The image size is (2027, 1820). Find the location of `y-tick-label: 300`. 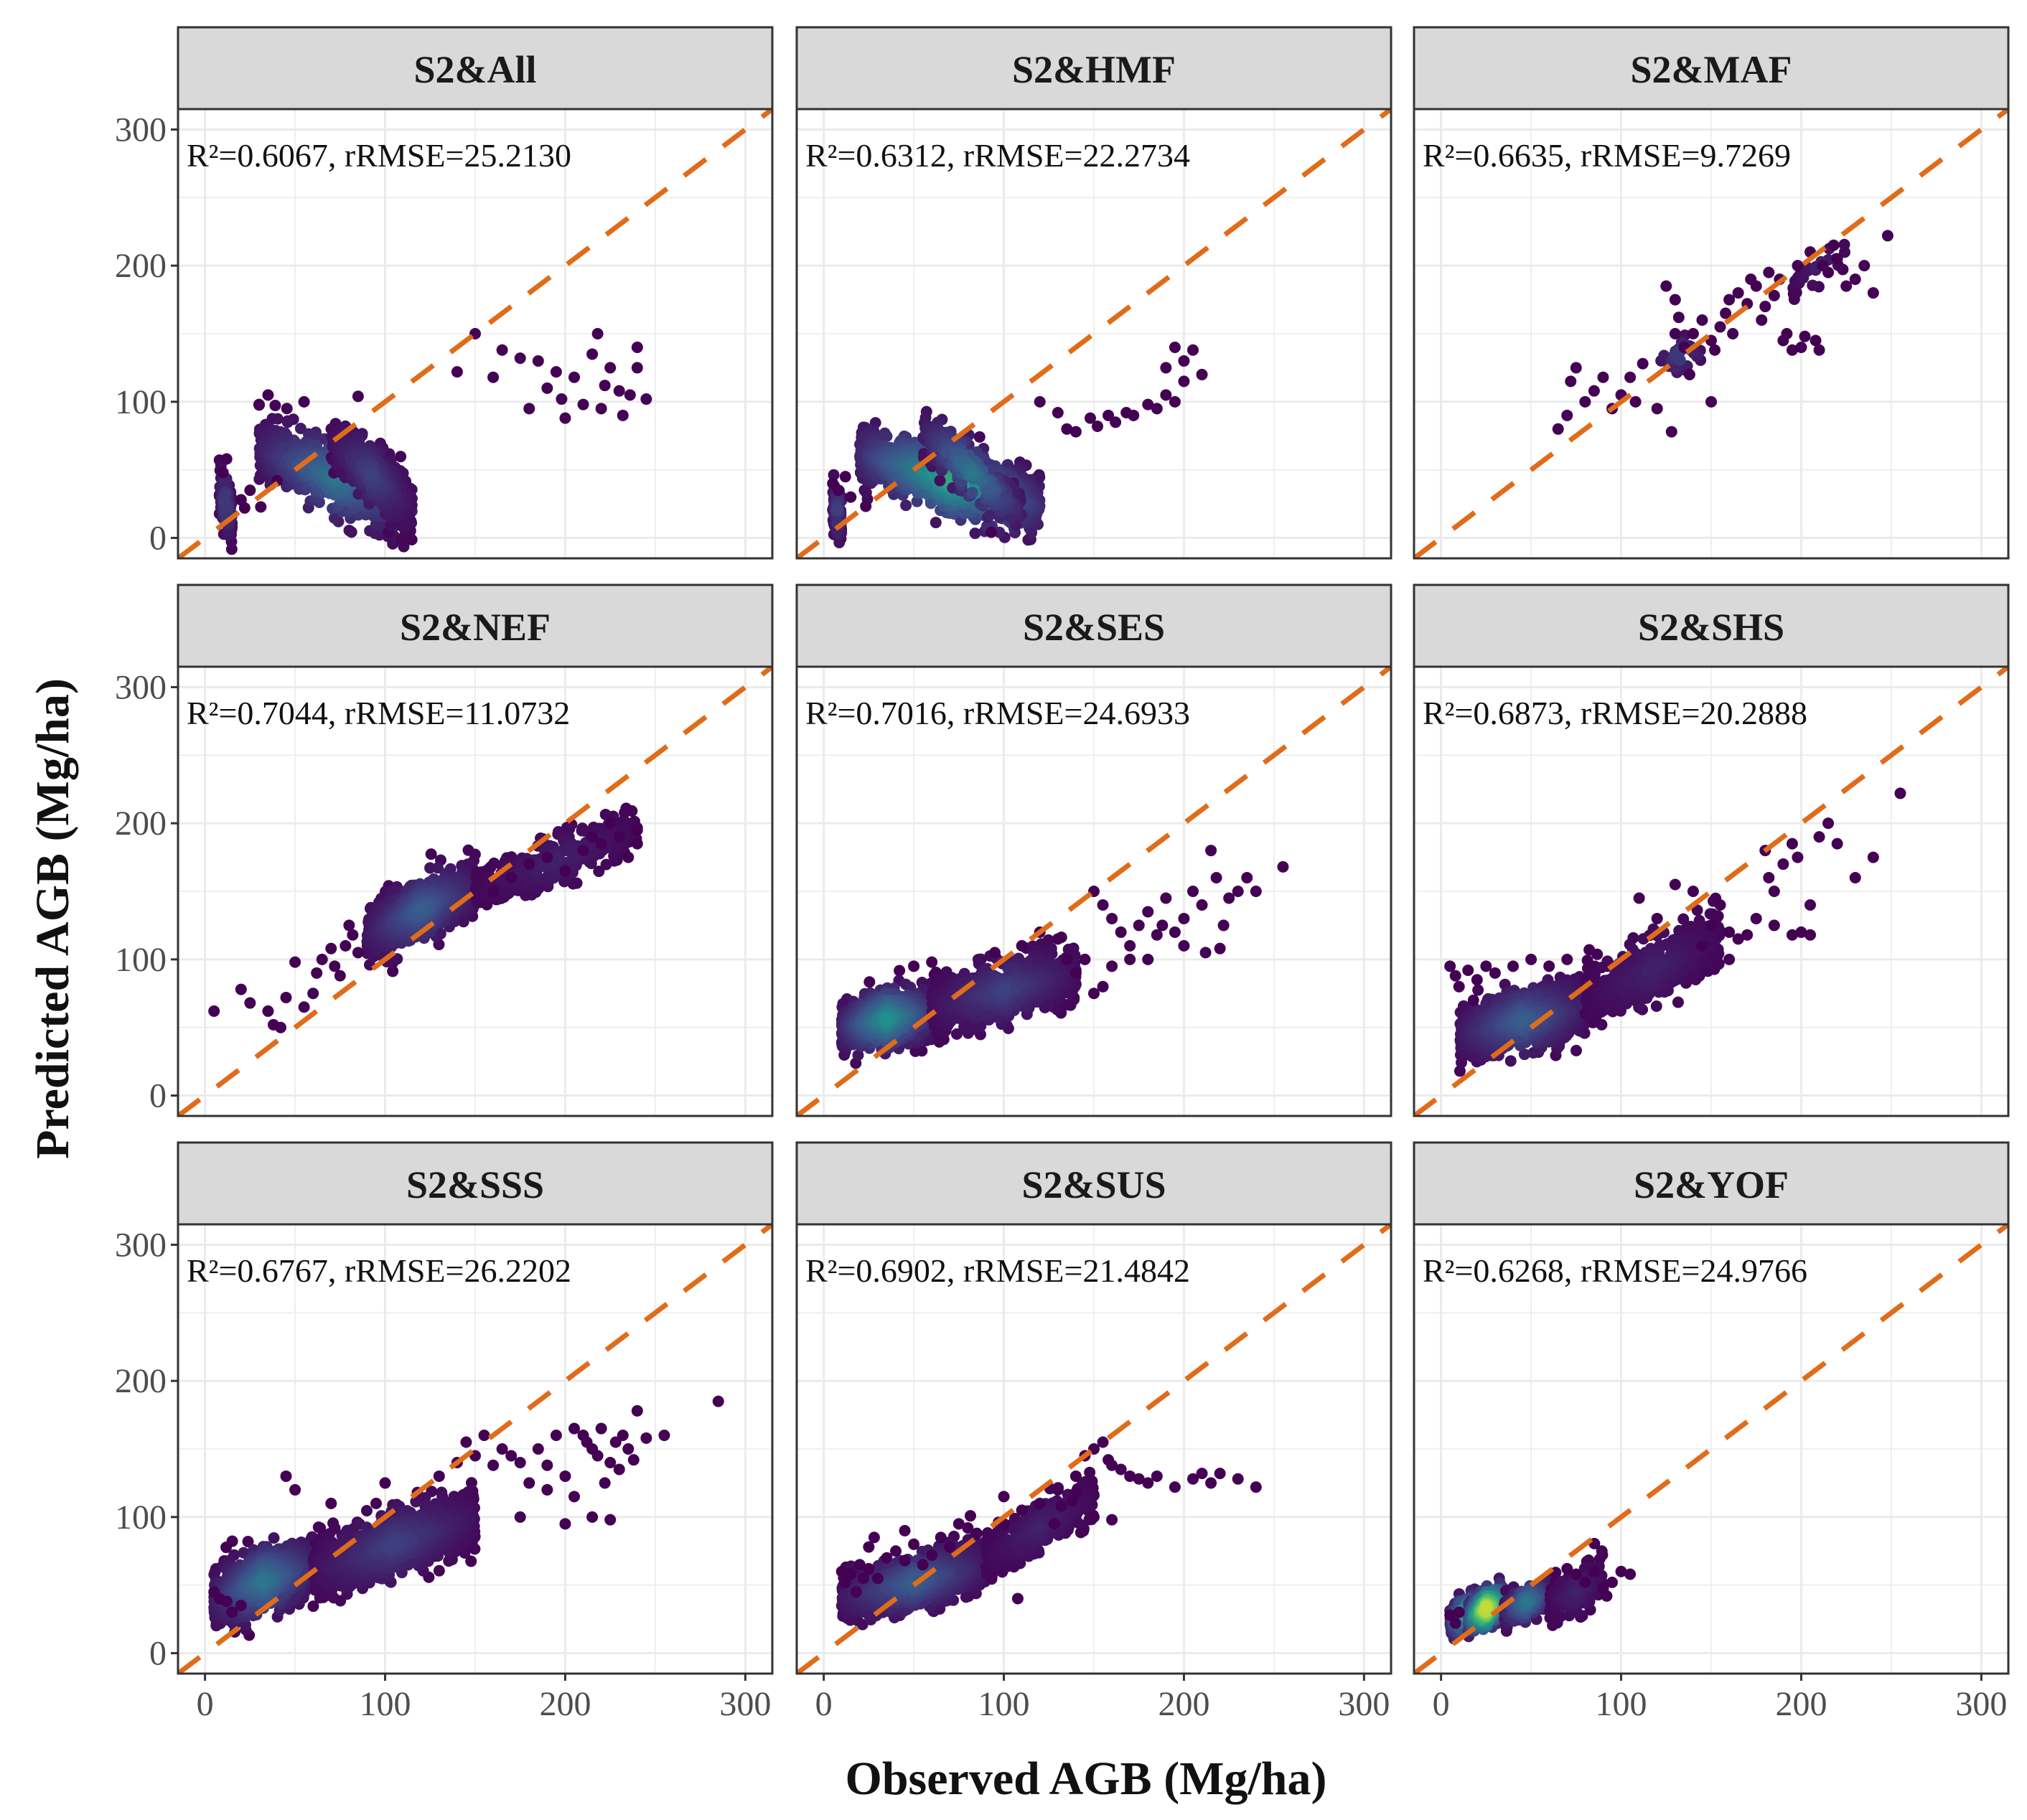

y-tick-label: 300 is located at coordinates (141, 687).